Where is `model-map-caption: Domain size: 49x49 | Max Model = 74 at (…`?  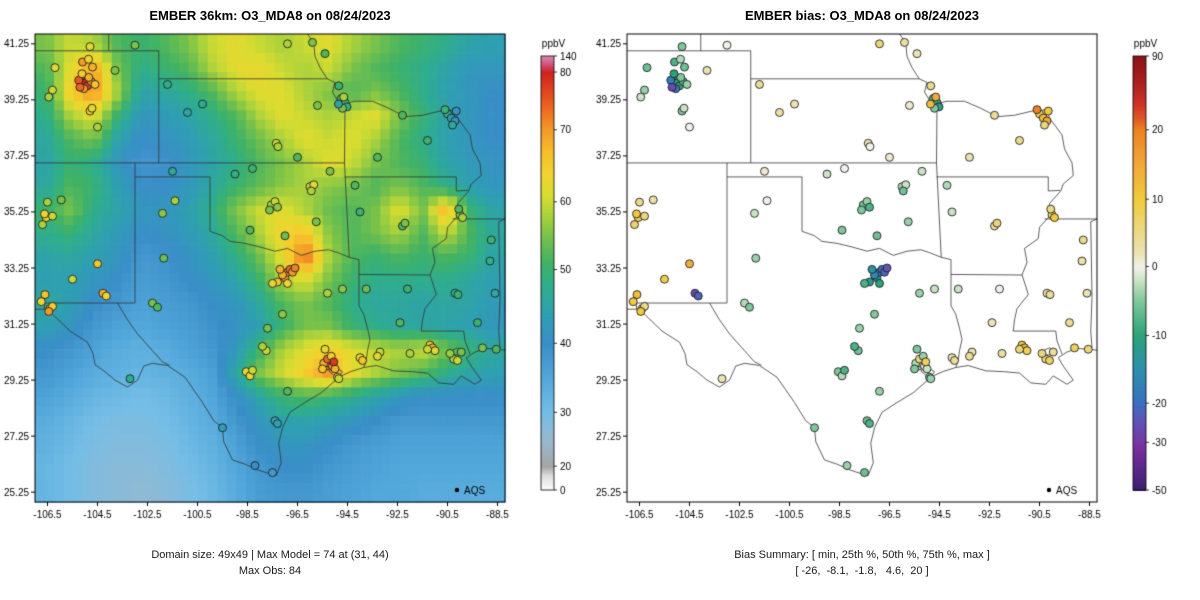 model-map-caption: Domain size: 49x49 | Max Model = 74 at (… is located at coordinates (270, 555).